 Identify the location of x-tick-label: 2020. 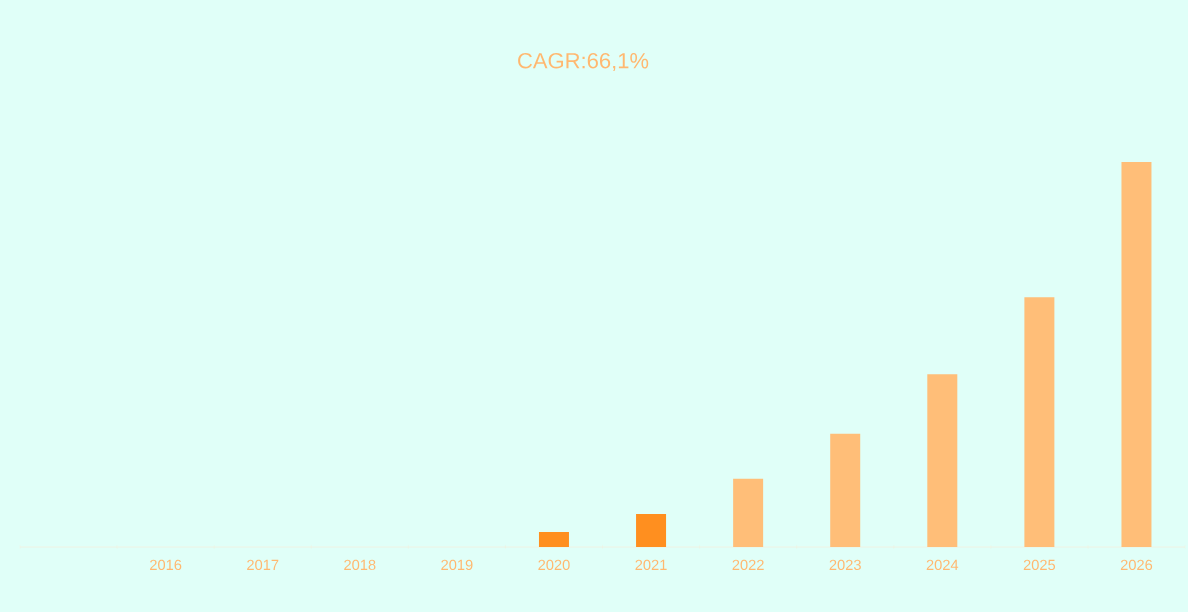
(554, 565).